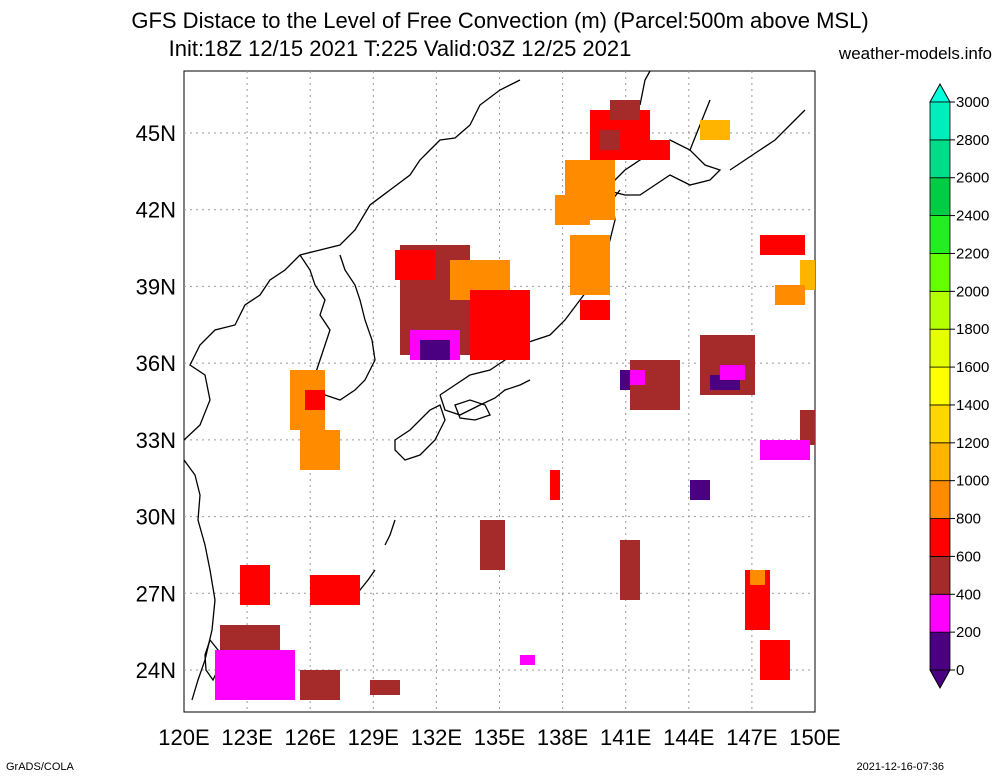  What do you see at coordinates (968, 556) in the screenshot?
I see `colorbar-label: 600` at bounding box center [968, 556].